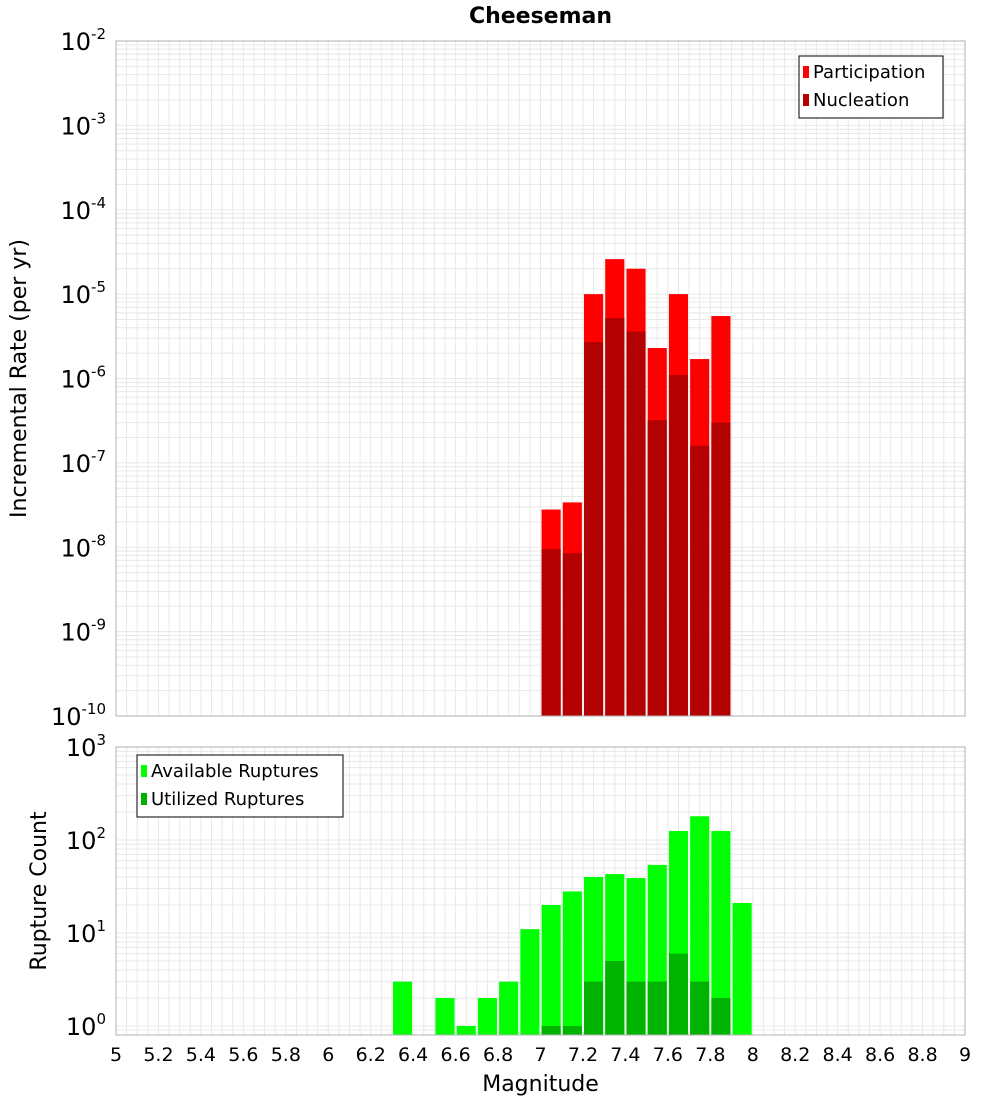 The image size is (1000, 1104). I want to click on legend-label: Participation, so click(869, 72).